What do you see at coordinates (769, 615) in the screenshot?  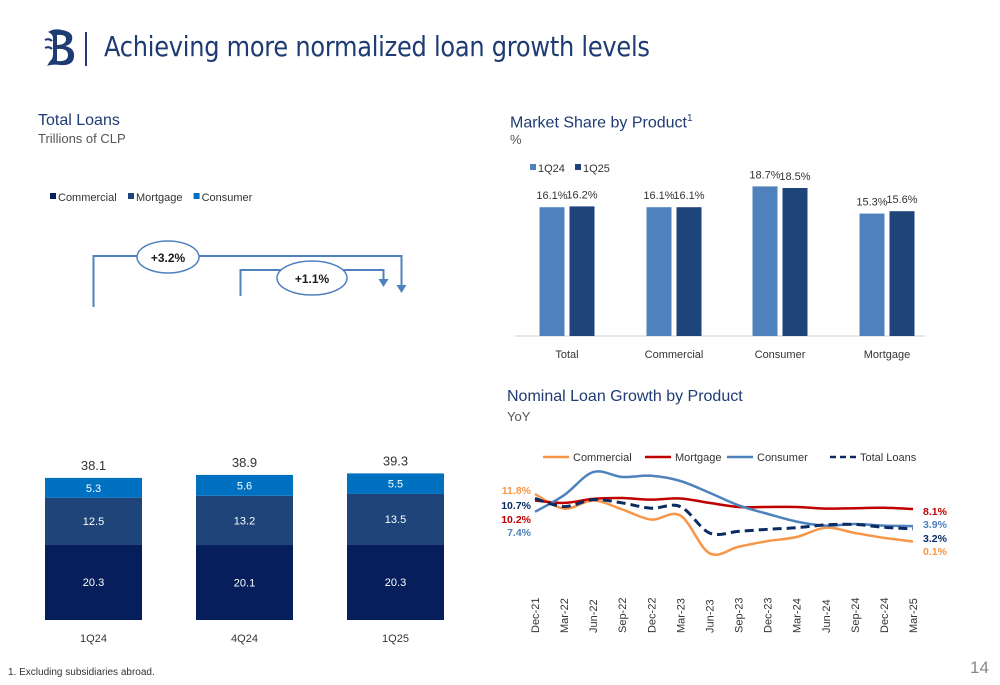 I see `x-tick-label: Dec-23` at bounding box center [769, 615].